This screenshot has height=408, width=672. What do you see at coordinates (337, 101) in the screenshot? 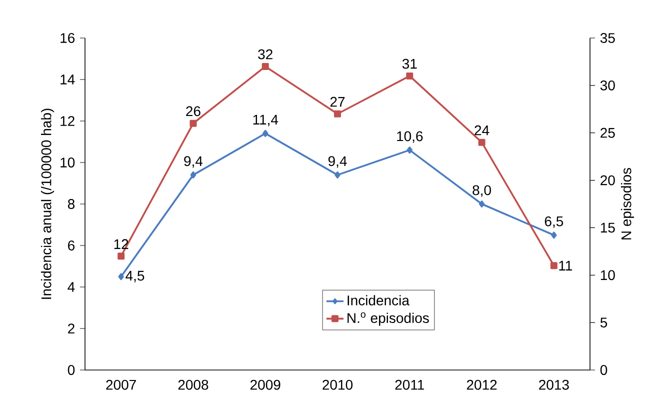
I see `data-label: 27` at bounding box center [337, 101].